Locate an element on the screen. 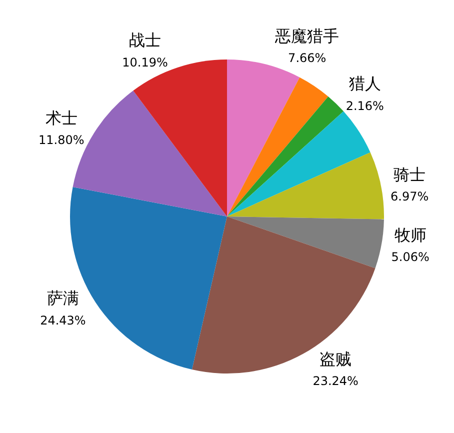  slice-label: 骑士 is located at coordinates (410, 174).